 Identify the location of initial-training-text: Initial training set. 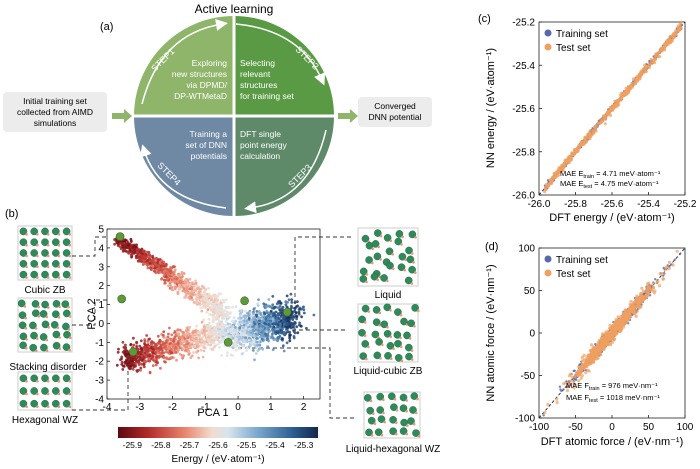
(55, 101).